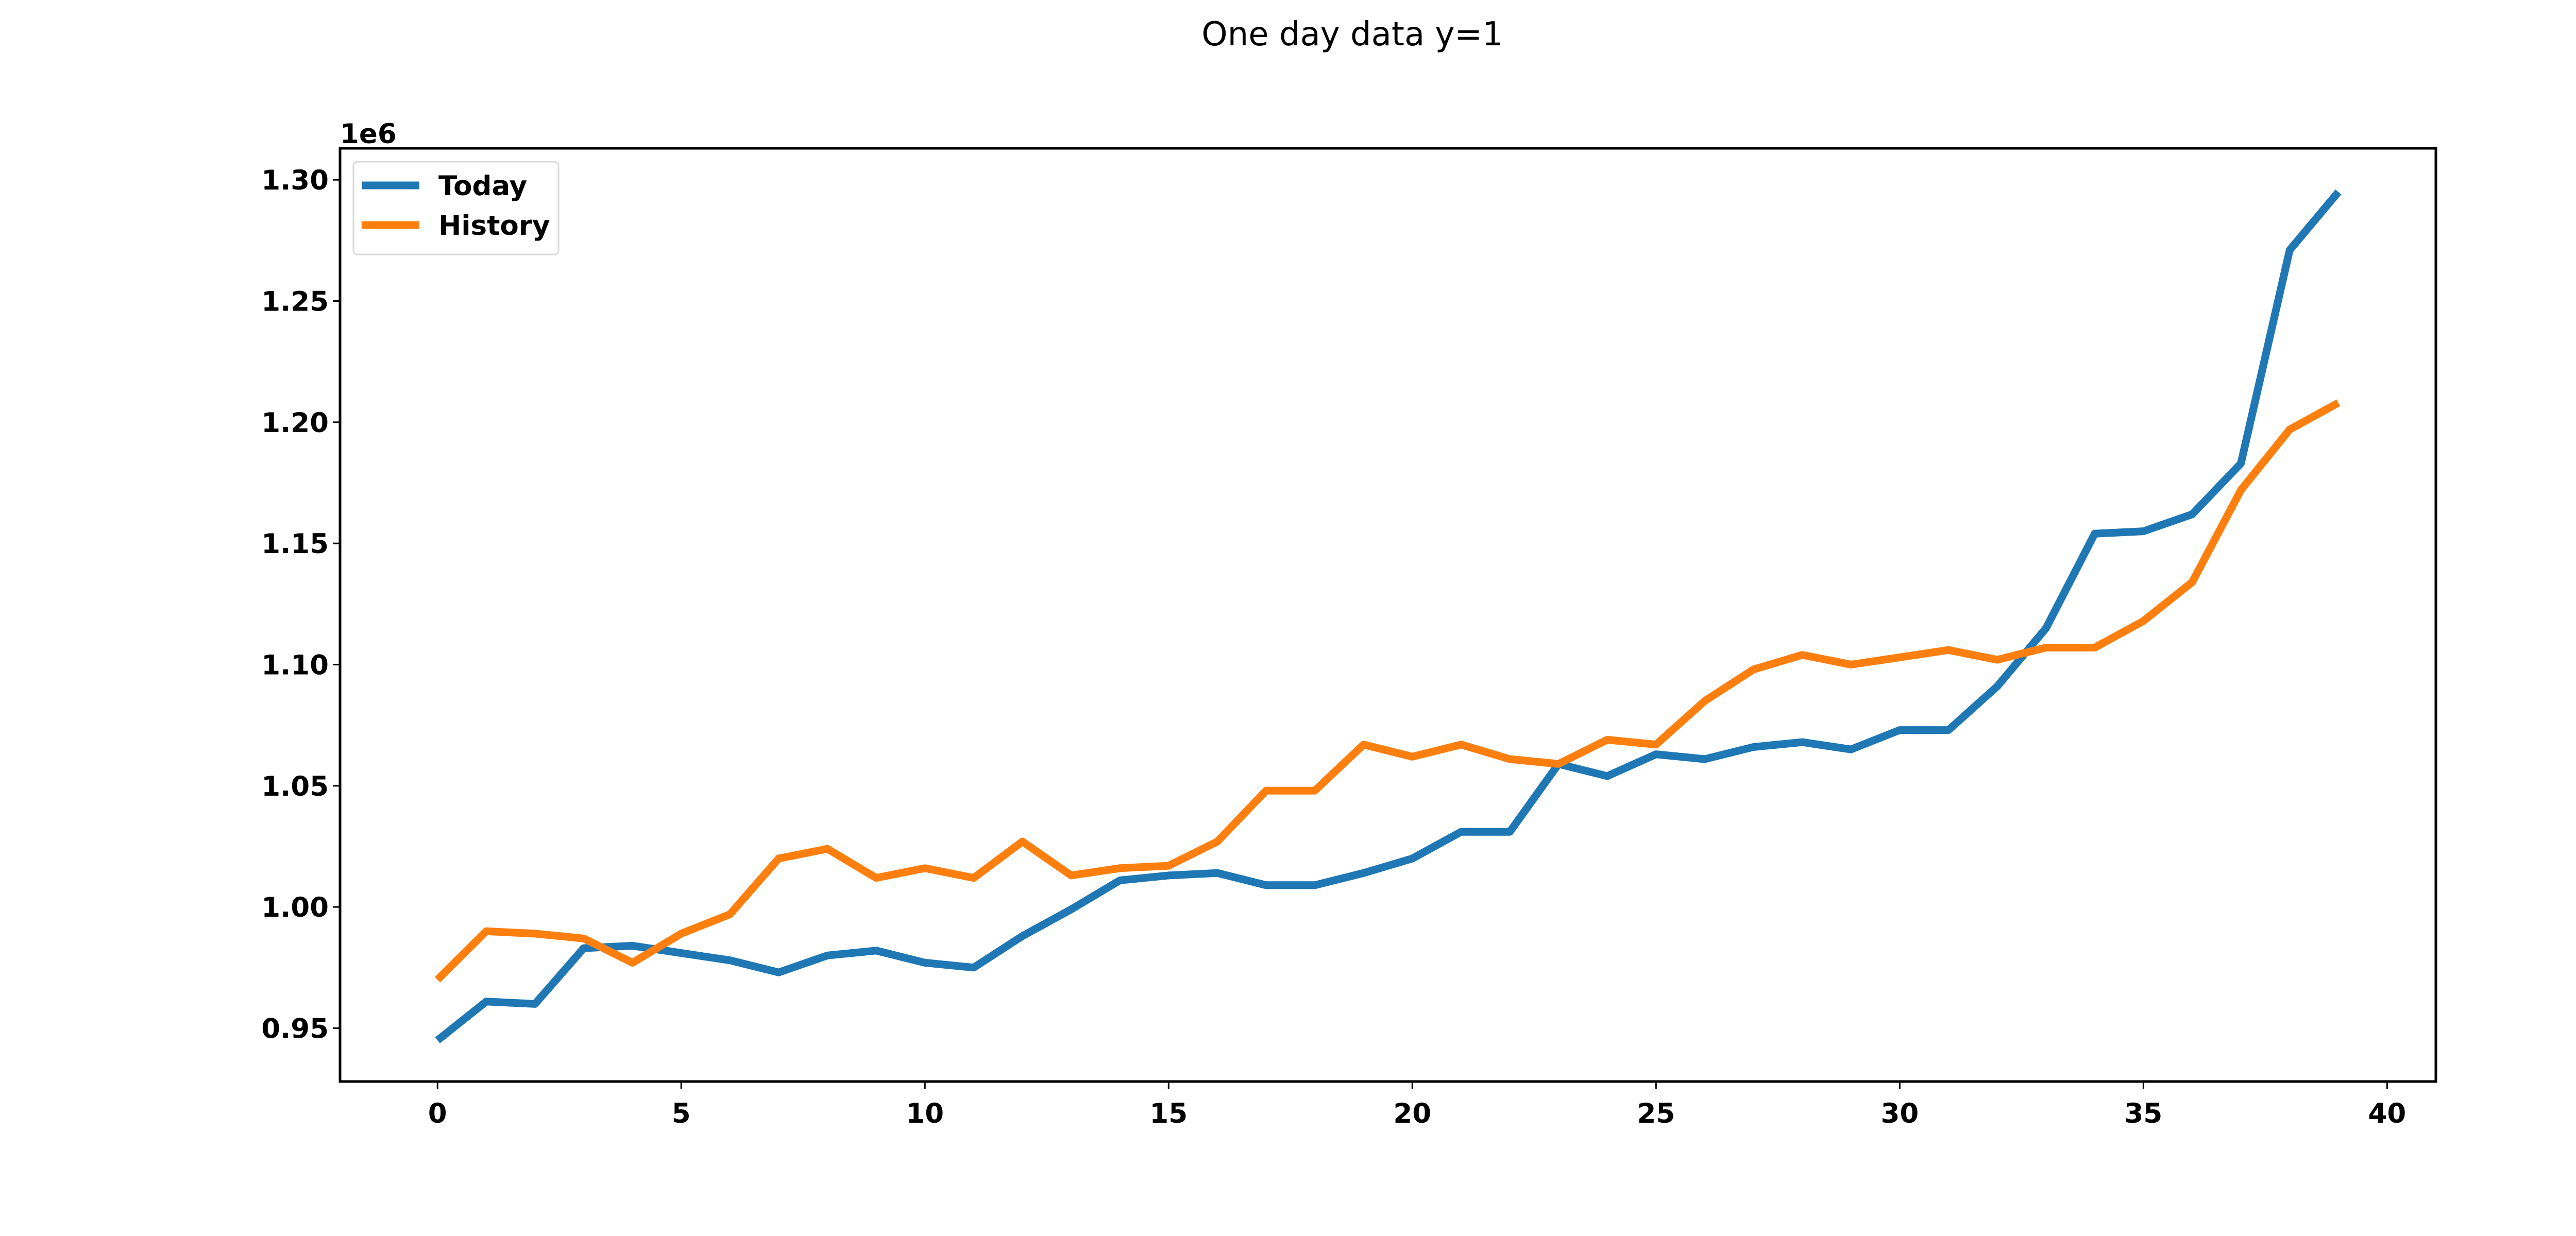  Describe the element at coordinates (925, 1113) in the screenshot. I see `x-tick-label: 10` at that location.